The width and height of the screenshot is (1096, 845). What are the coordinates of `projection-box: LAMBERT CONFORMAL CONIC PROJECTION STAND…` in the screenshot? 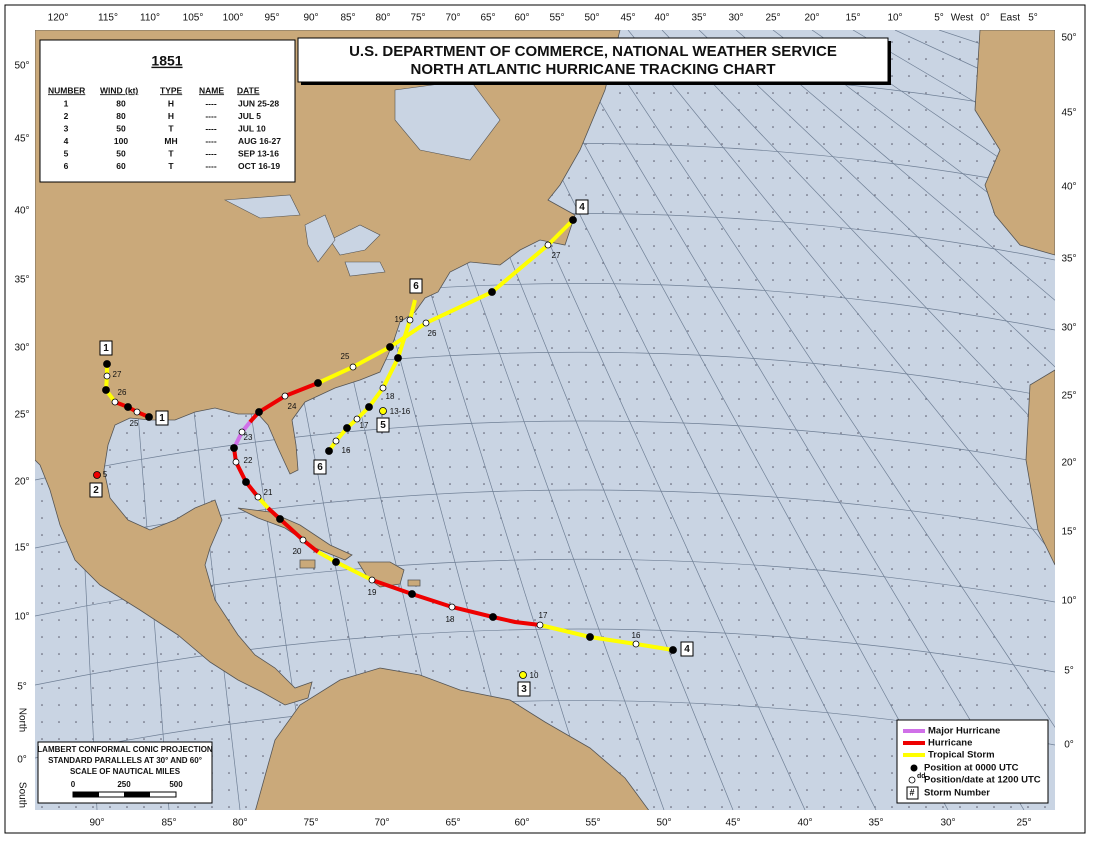 It's located at (125, 772).